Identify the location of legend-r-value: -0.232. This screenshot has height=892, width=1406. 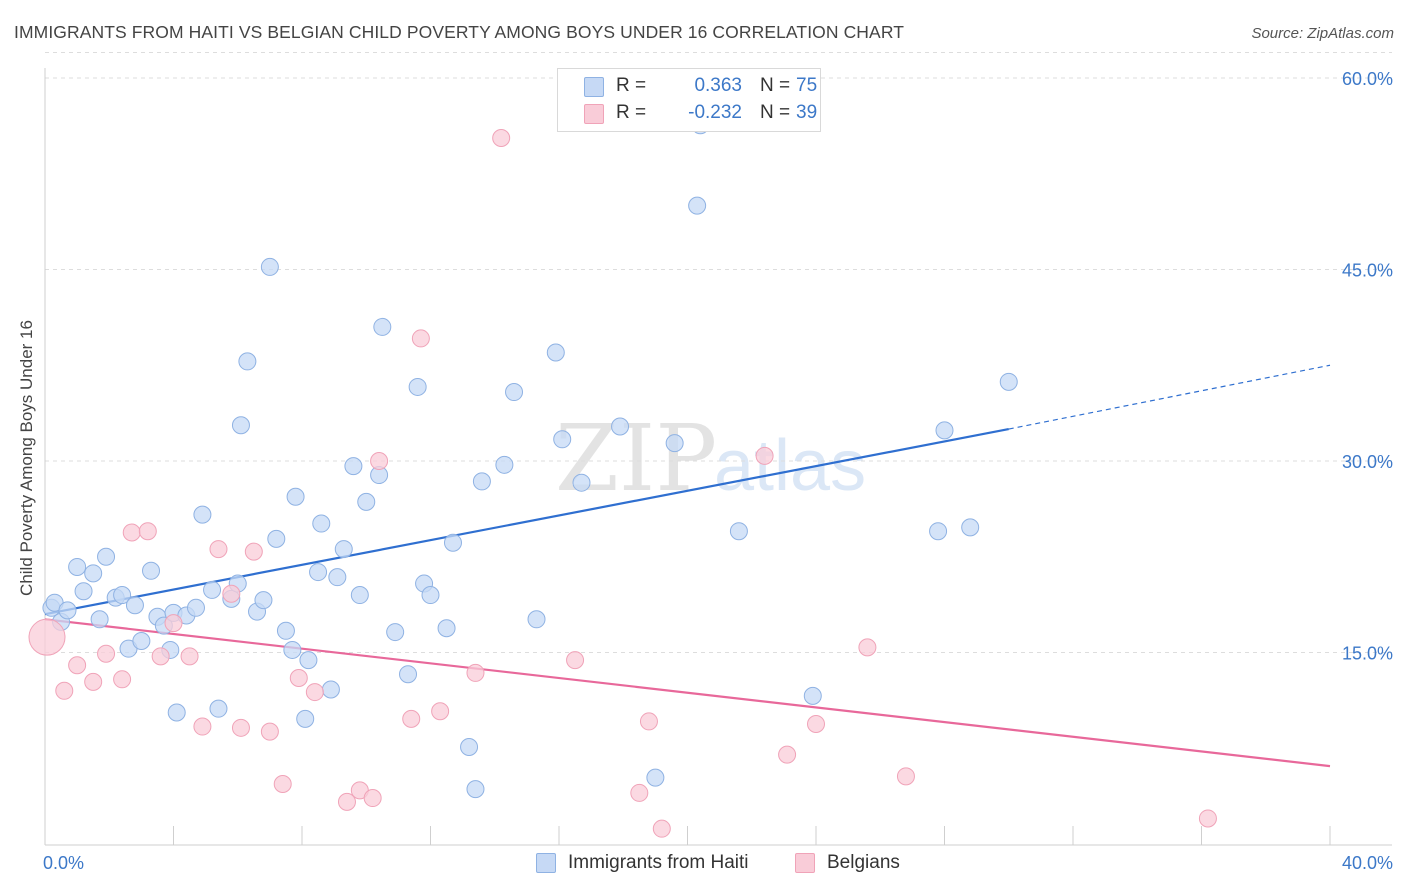
(715, 112).